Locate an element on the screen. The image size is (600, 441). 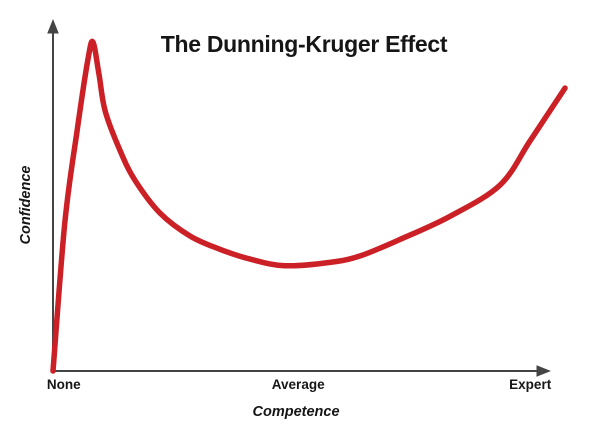
chart-title: The Dunning-Kruger Effect is located at coordinates (304, 44).